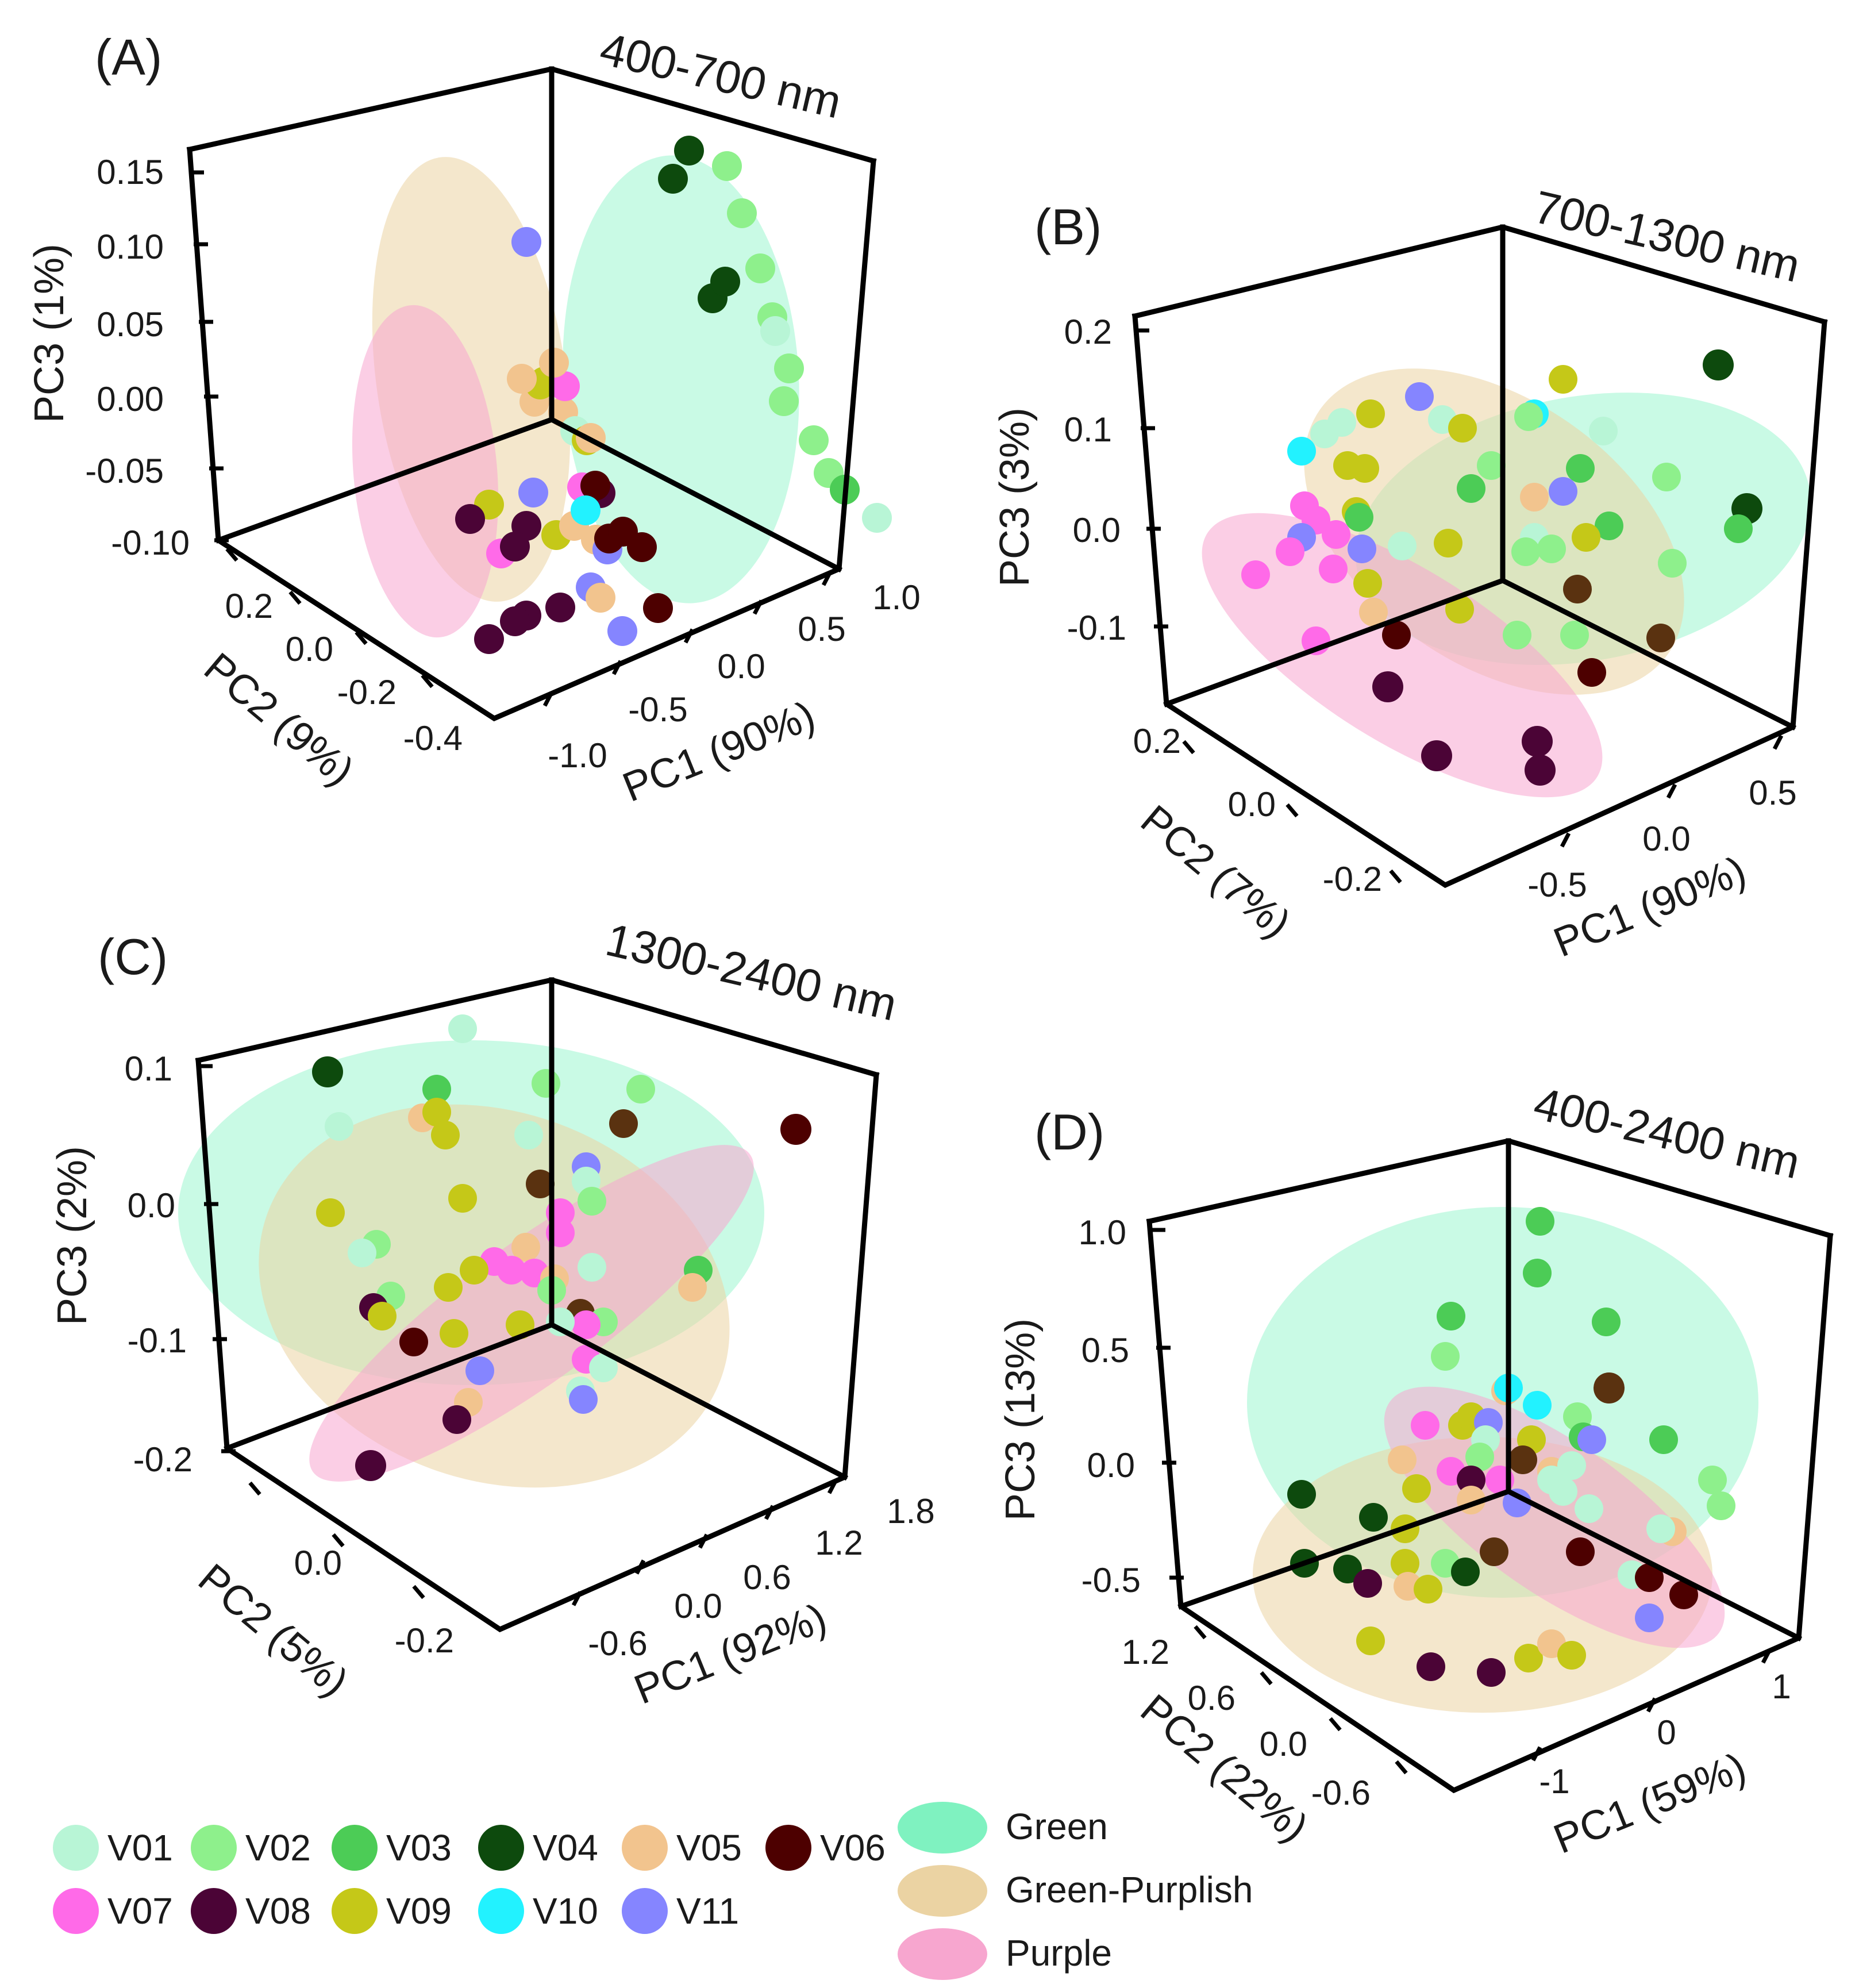 This screenshot has height=1988, width=1859. Describe the element at coordinates (1111, 1580) in the screenshot. I see `z-tick: -0.5` at that location.